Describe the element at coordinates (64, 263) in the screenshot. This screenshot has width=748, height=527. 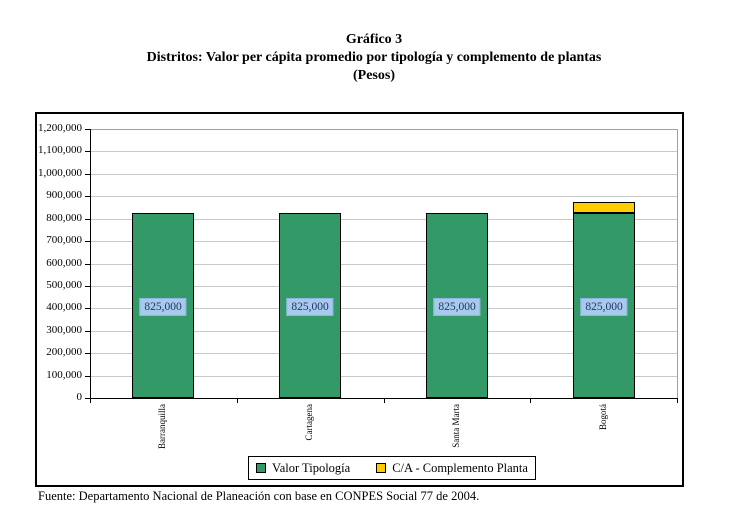
I see `y-tick-label: 600,000` at that location.